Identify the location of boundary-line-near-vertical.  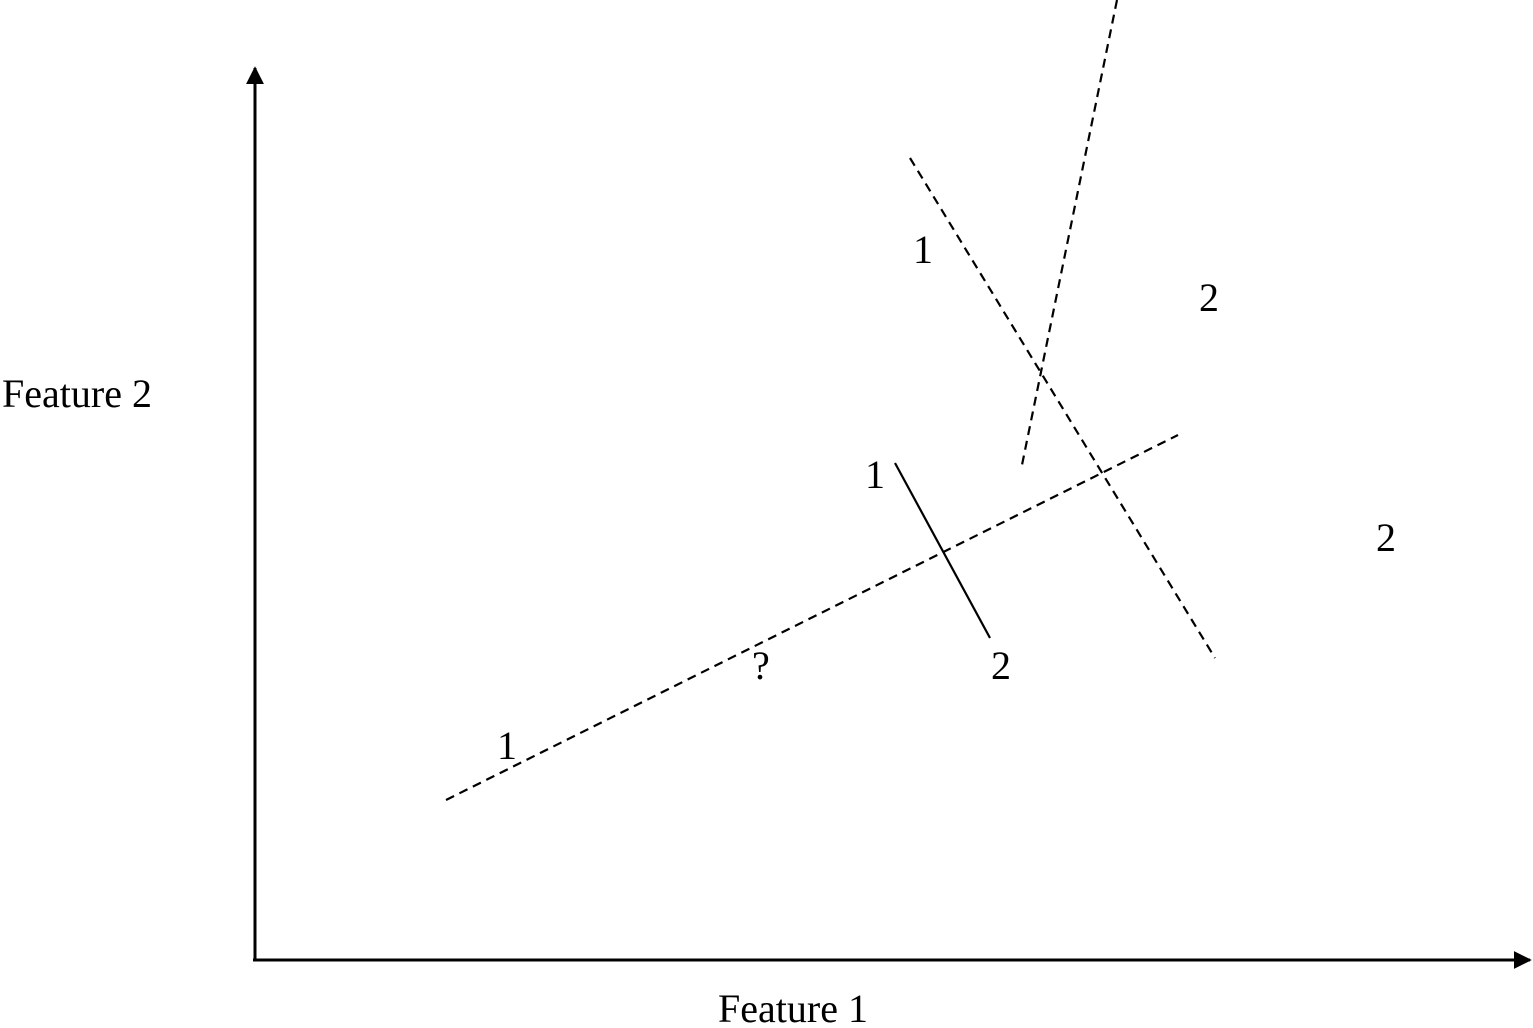
(1069, 233).